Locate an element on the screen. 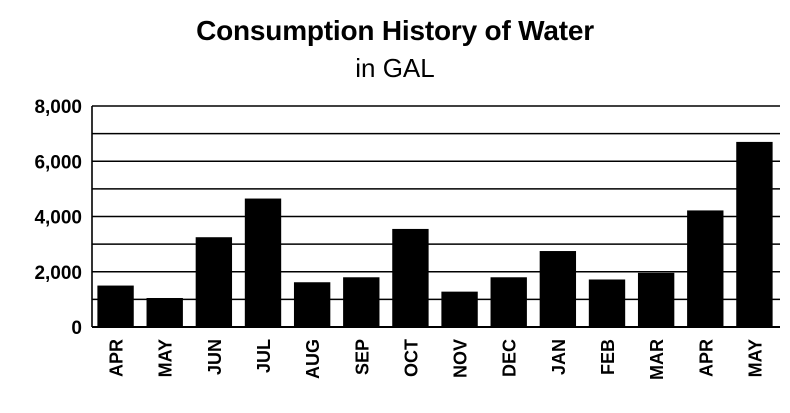  y-tick-label: 8,000 is located at coordinates (58, 107).